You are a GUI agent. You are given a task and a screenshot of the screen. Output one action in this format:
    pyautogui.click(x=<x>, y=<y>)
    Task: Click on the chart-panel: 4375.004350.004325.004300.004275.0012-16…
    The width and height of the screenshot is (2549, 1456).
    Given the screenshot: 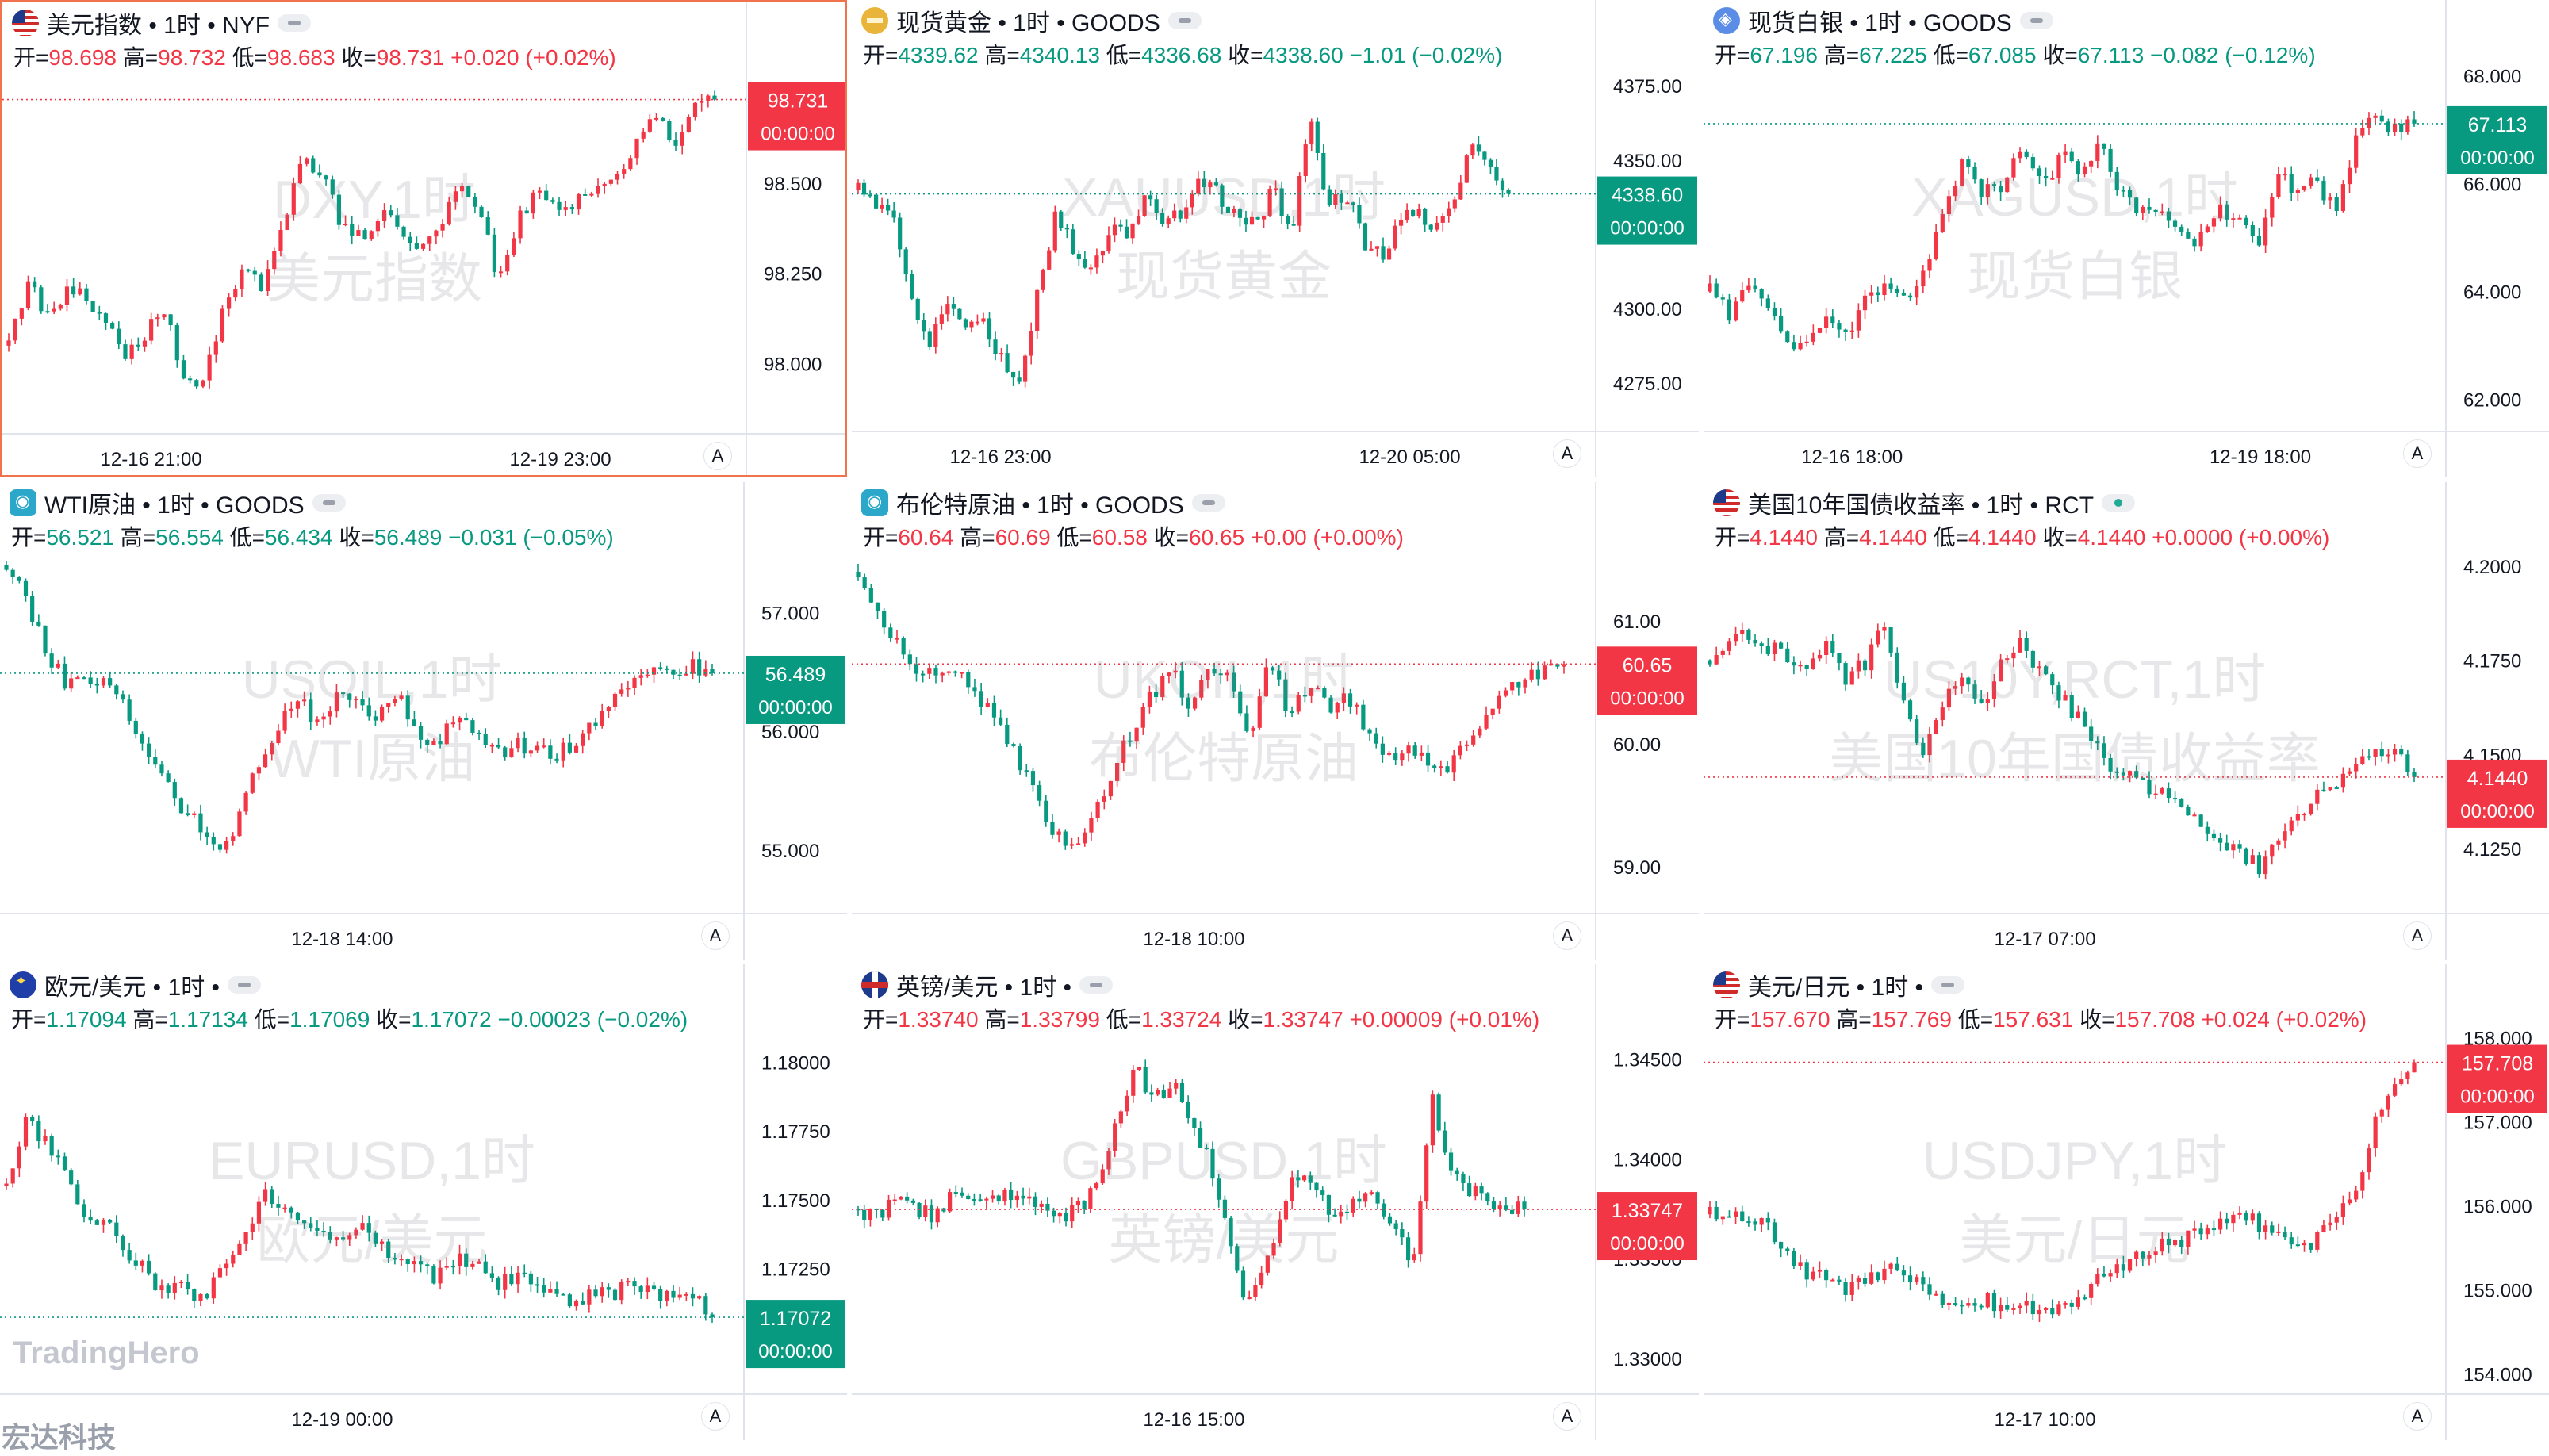 What is the action you would take?
    pyautogui.click(x=1275, y=238)
    